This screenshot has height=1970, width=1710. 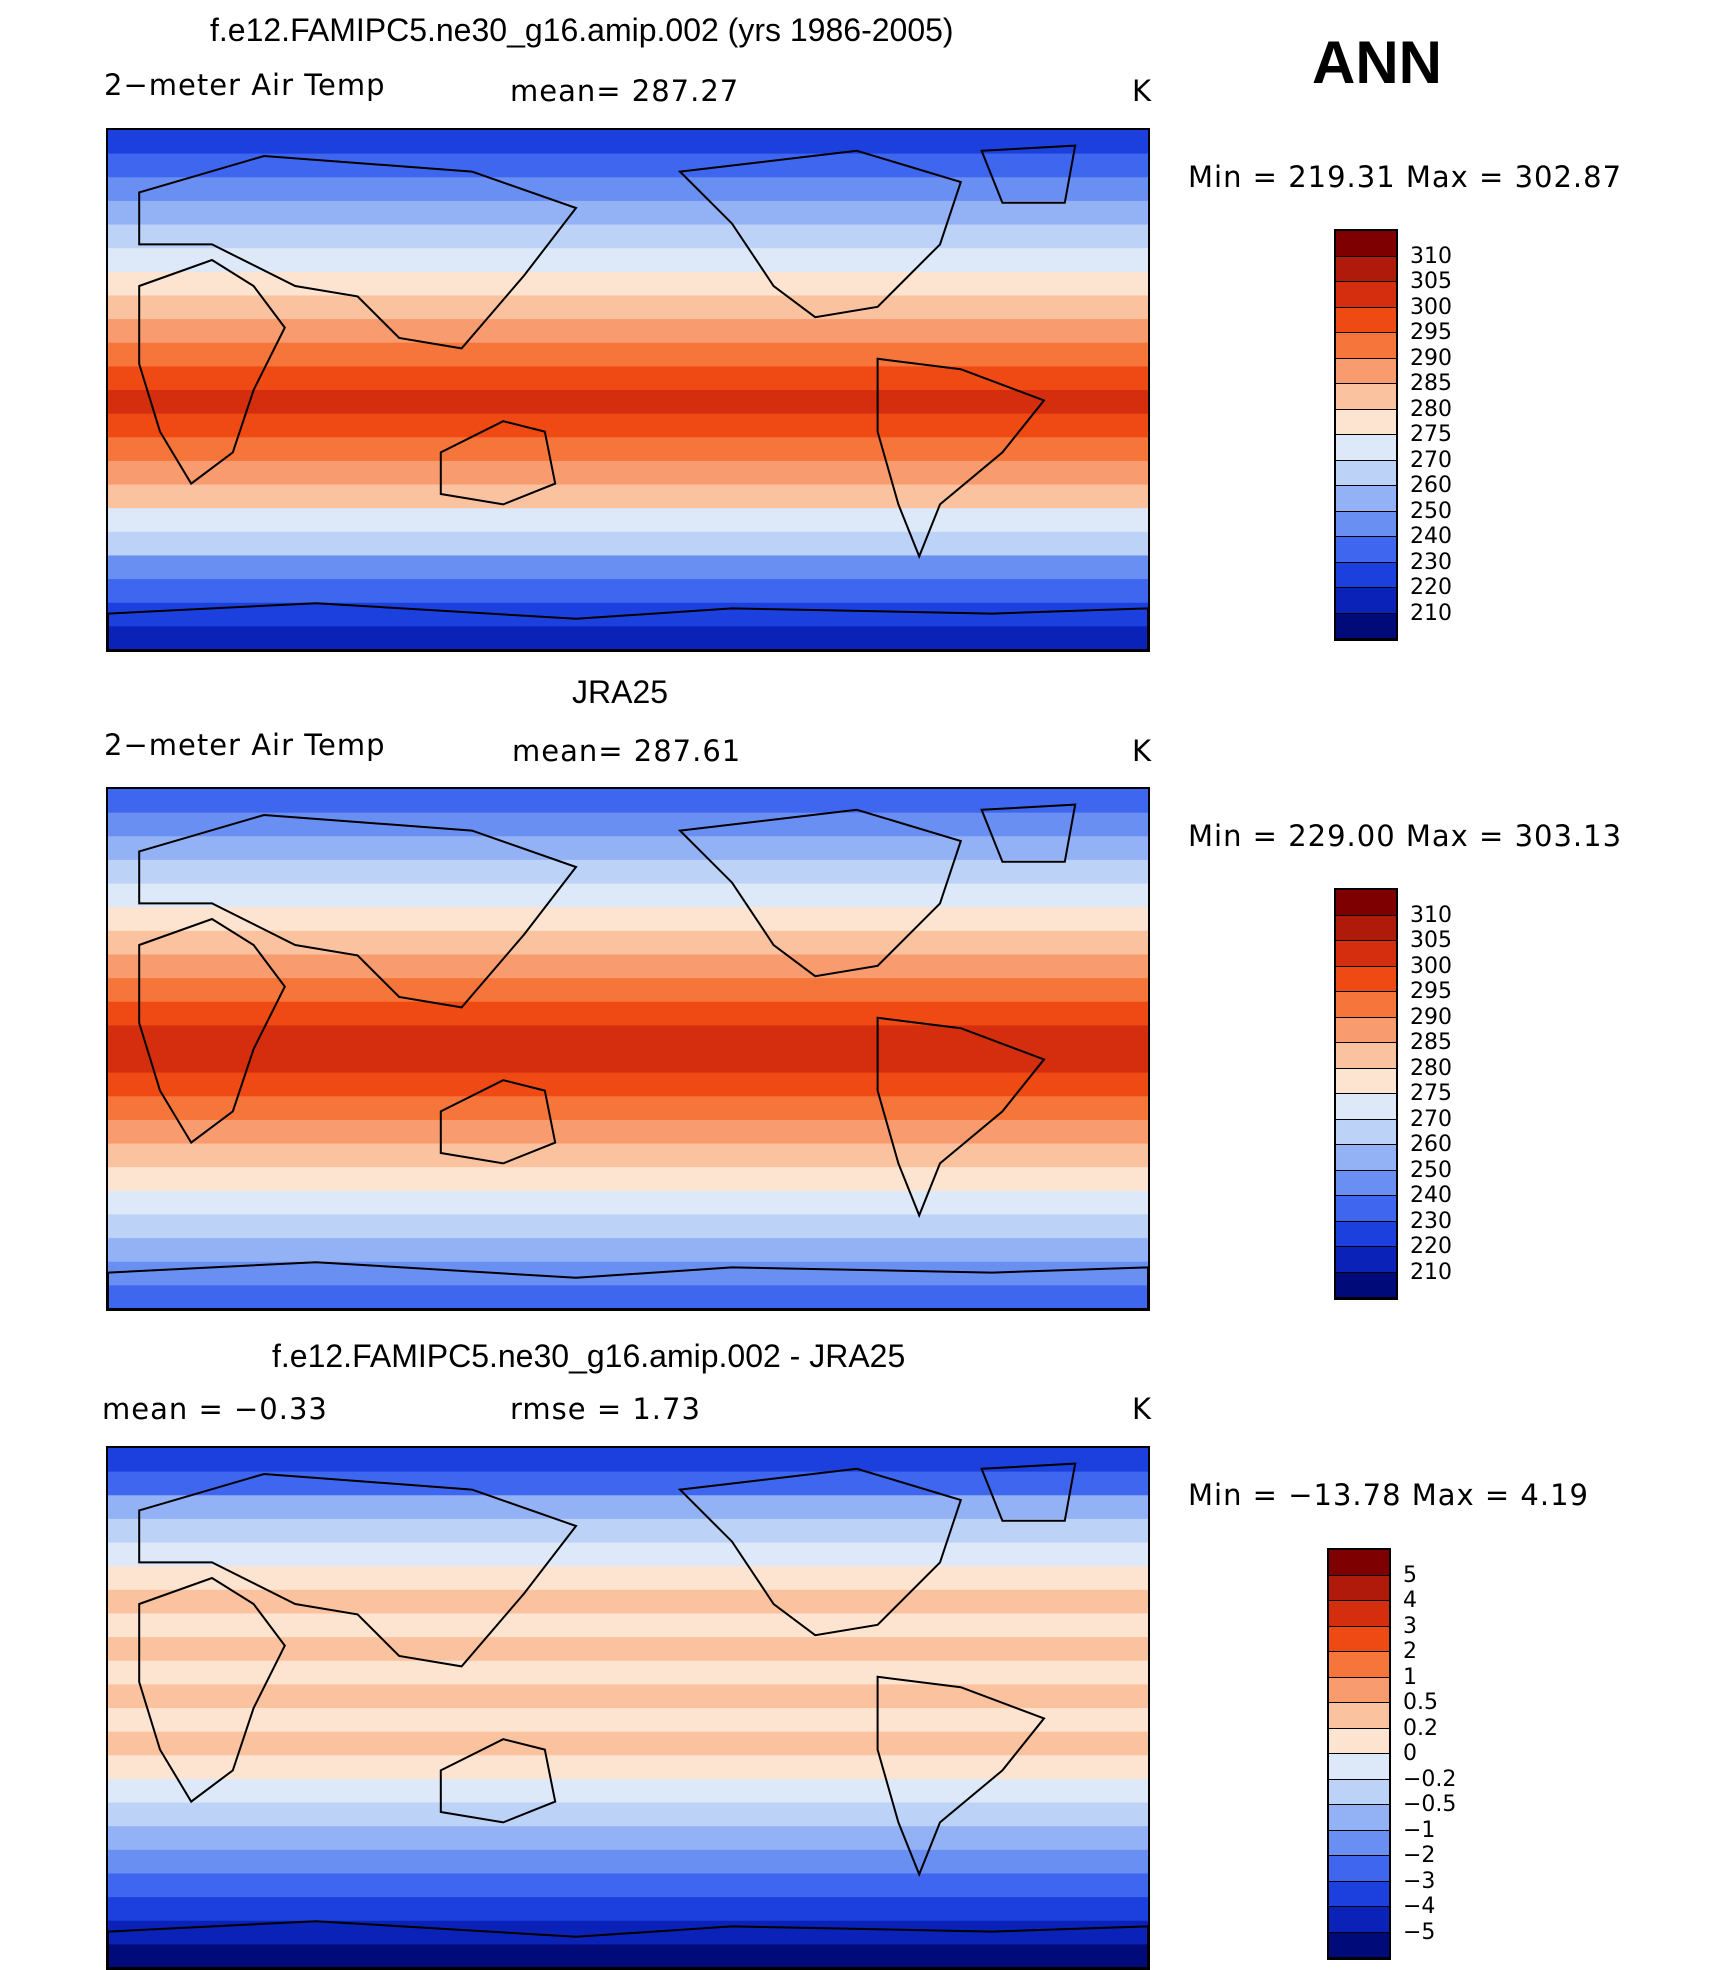 What do you see at coordinates (1431, 1042) in the screenshot?
I see `colorbar-tick-label: 285` at bounding box center [1431, 1042].